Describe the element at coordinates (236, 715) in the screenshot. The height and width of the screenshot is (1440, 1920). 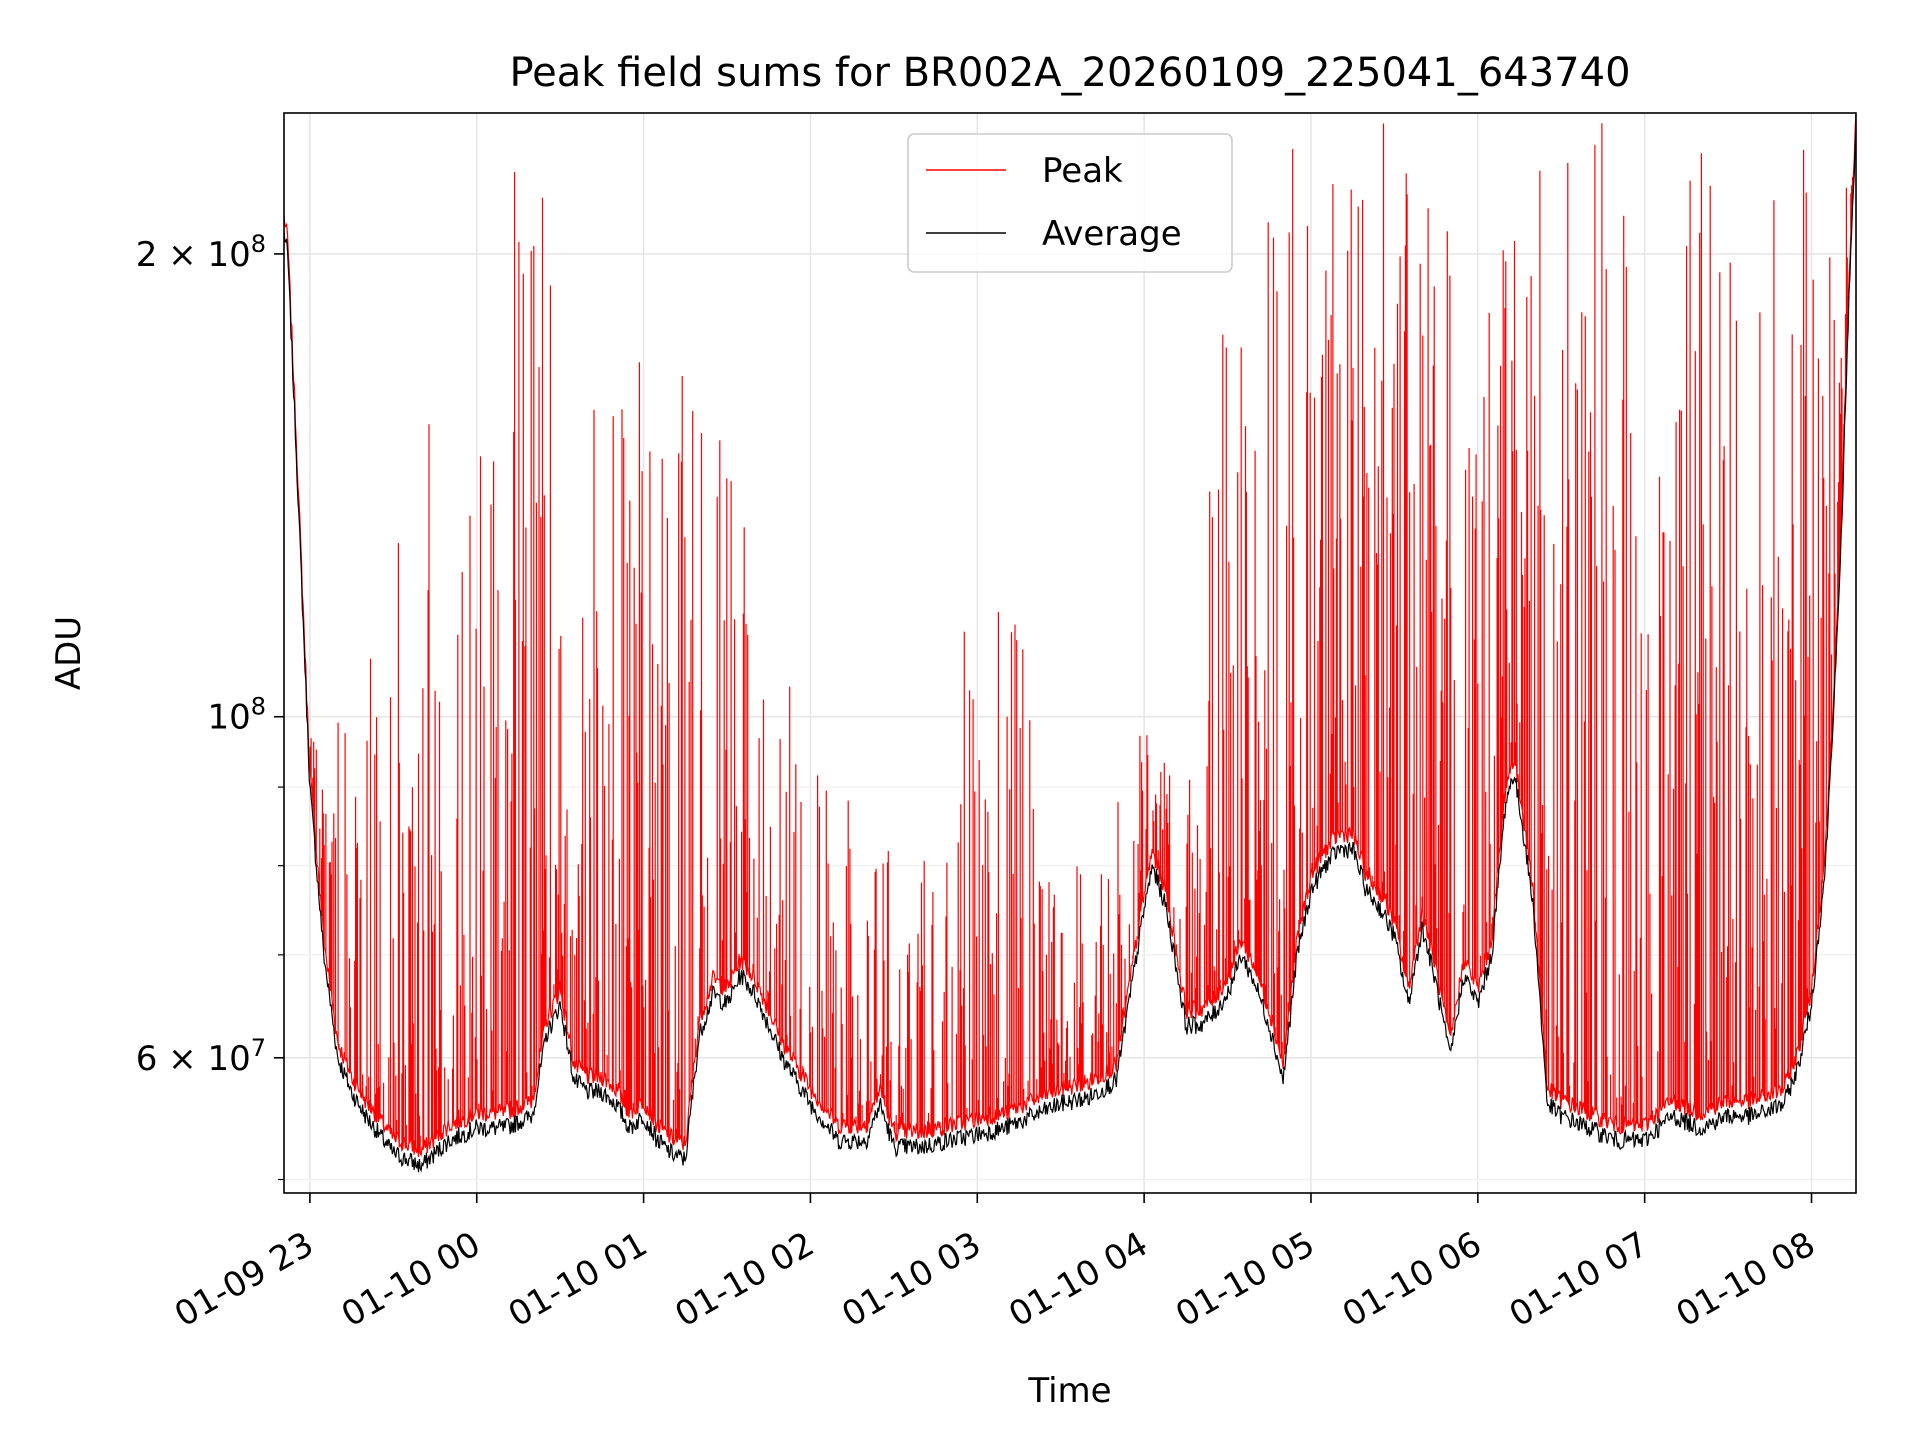
I see `y-tick-label: 108` at that location.